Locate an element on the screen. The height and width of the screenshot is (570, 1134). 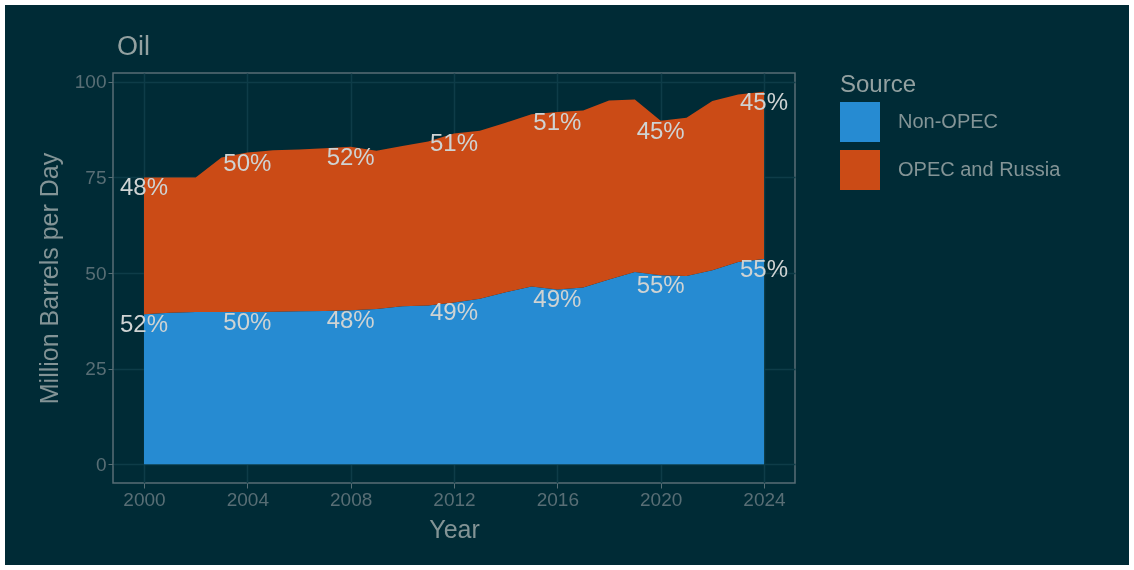
y-axis-title: Million Barrels per Day is located at coordinates (48, 278).